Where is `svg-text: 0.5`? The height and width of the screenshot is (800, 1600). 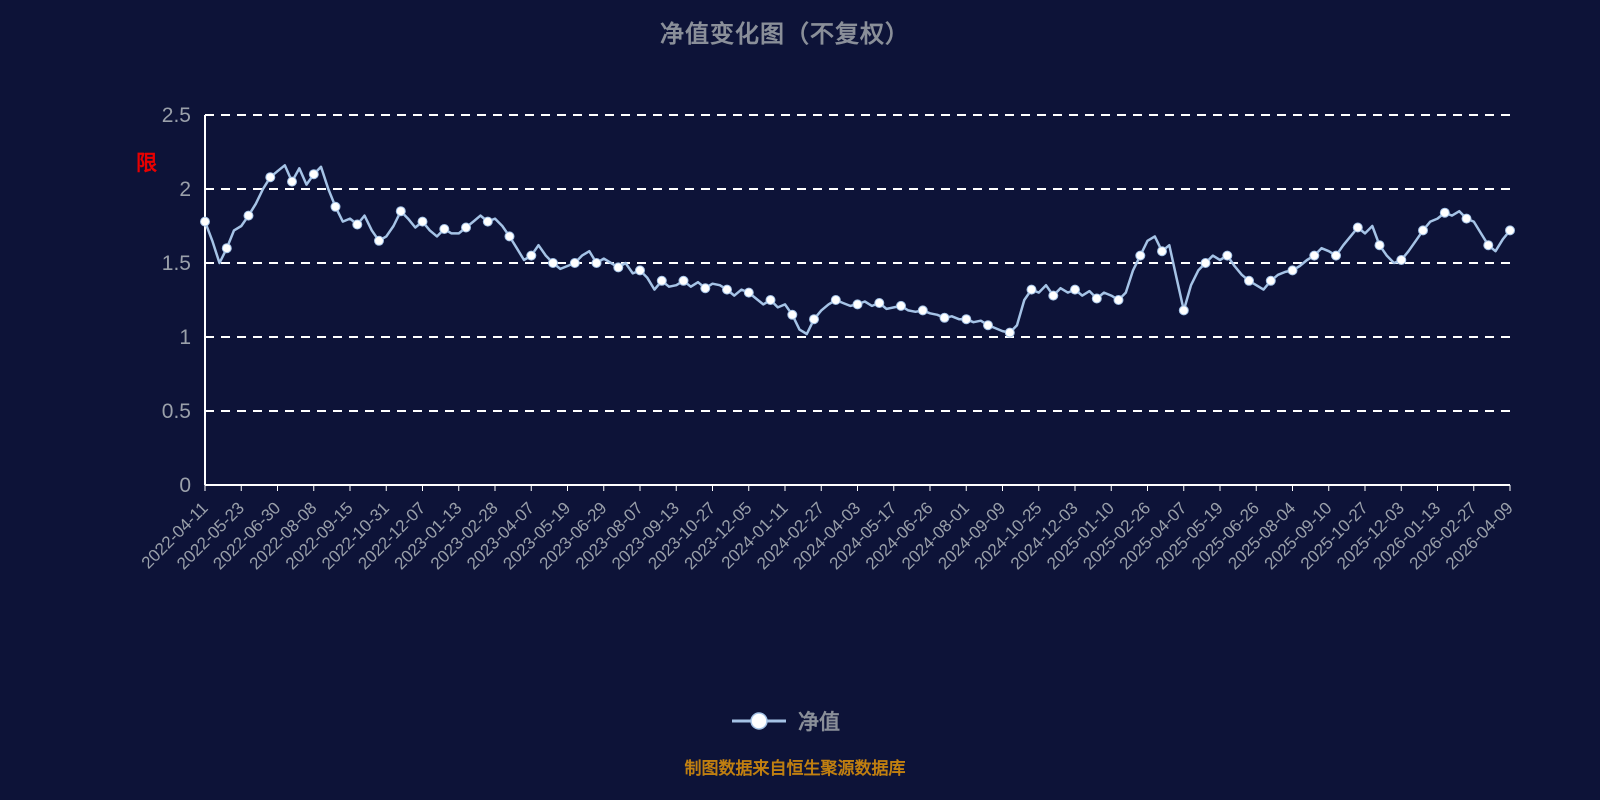
svg-text: 0.5 is located at coordinates (176, 411).